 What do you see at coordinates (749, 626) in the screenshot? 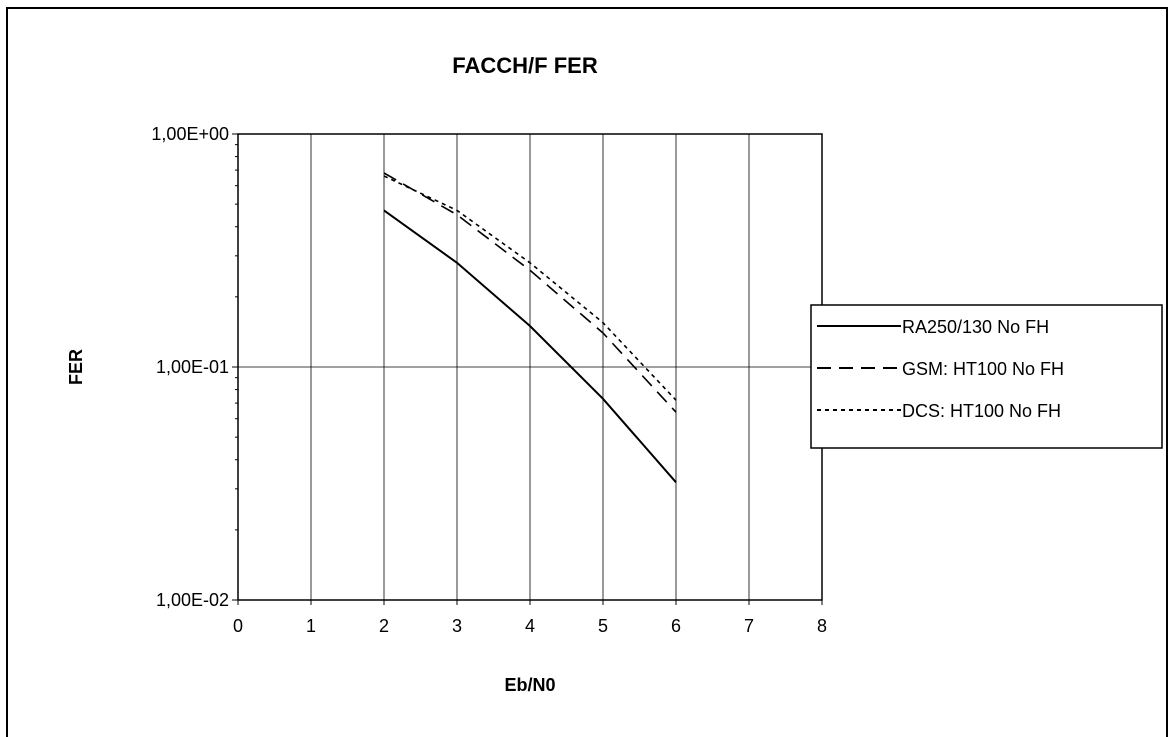
I see `x-tick-label: 7` at bounding box center [749, 626].